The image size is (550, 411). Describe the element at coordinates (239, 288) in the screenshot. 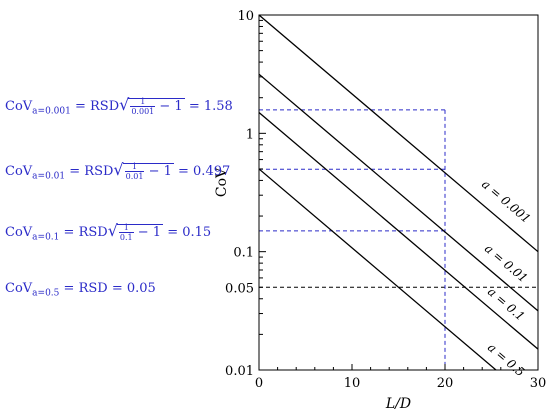

I see `y-tick-label: 0.05` at that location.